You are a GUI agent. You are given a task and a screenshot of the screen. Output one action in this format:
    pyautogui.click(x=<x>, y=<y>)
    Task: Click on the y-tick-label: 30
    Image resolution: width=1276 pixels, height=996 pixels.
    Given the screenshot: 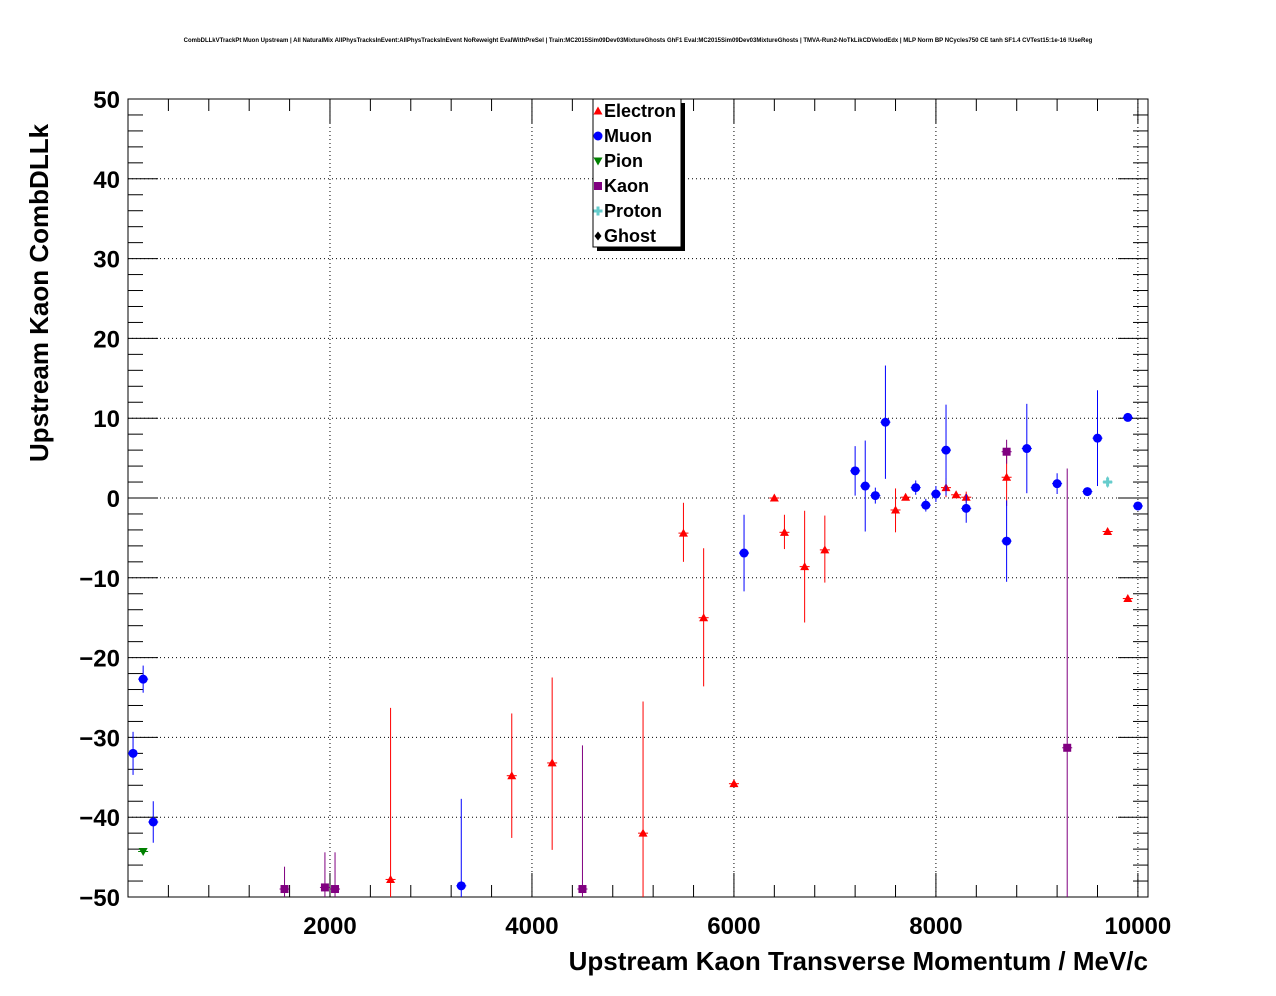 What is the action you would take?
    pyautogui.click(x=106, y=260)
    